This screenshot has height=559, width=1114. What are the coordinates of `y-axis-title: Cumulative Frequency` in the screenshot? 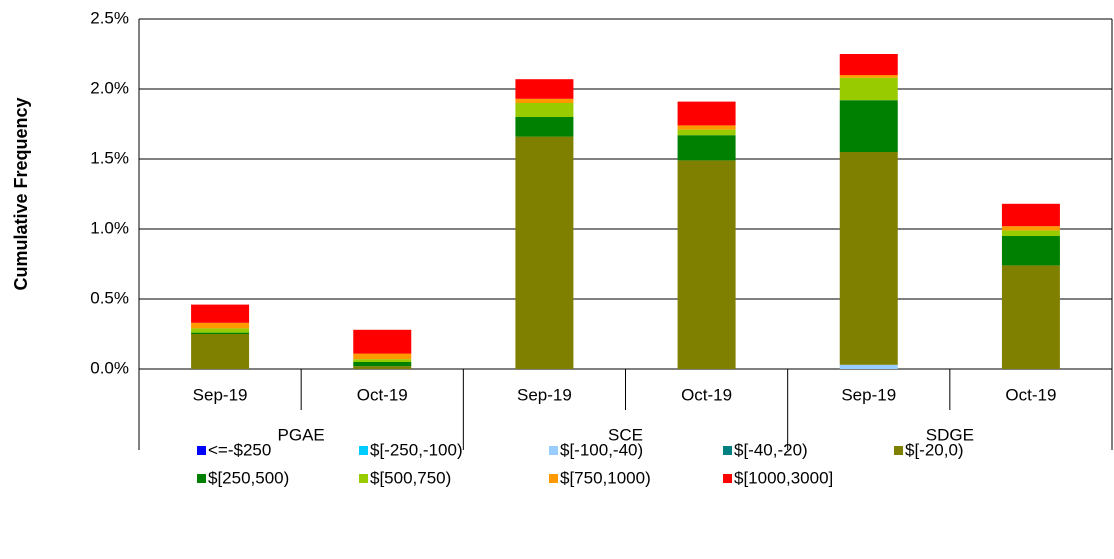 It's located at (21, 193).